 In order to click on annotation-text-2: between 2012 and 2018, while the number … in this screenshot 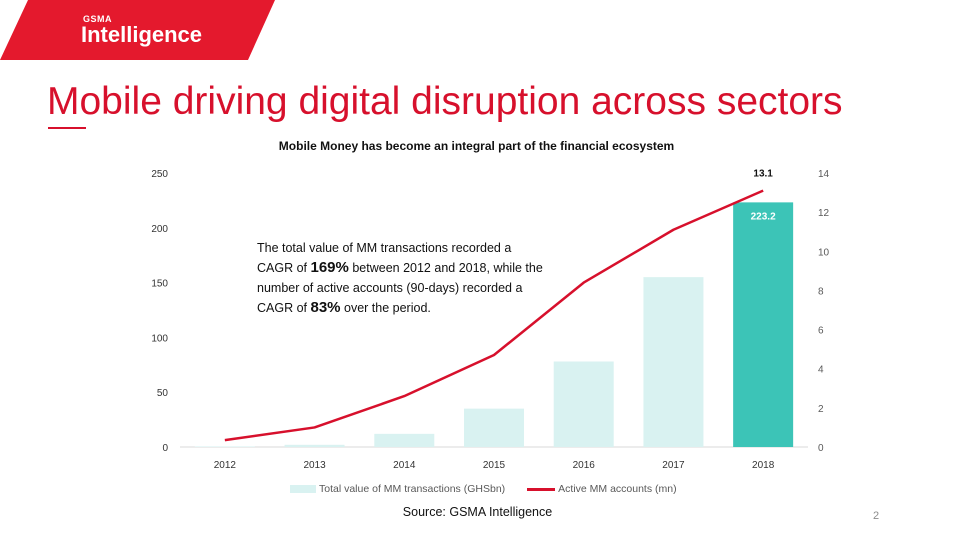, I will do `click(400, 288)`.